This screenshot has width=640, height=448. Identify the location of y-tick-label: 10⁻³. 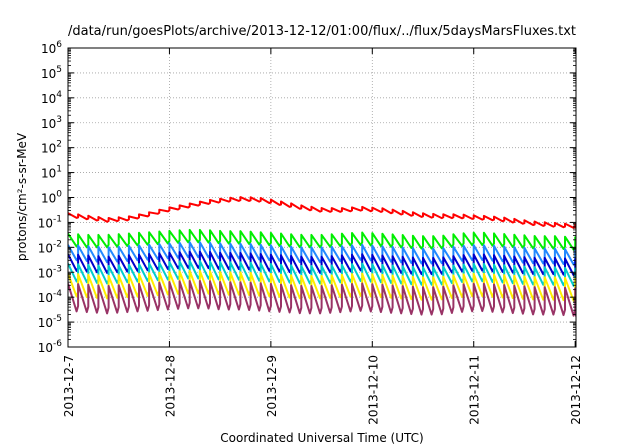
(50, 272).